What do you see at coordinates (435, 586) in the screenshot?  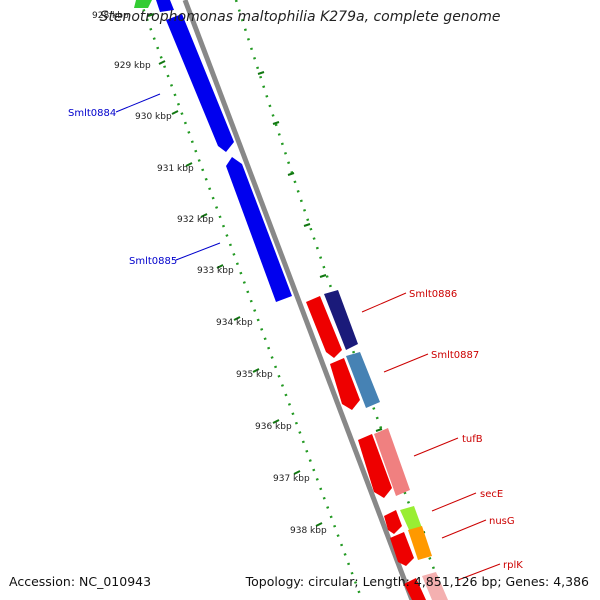 I see `gene-rplk-pink` at bounding box center [435, 586].